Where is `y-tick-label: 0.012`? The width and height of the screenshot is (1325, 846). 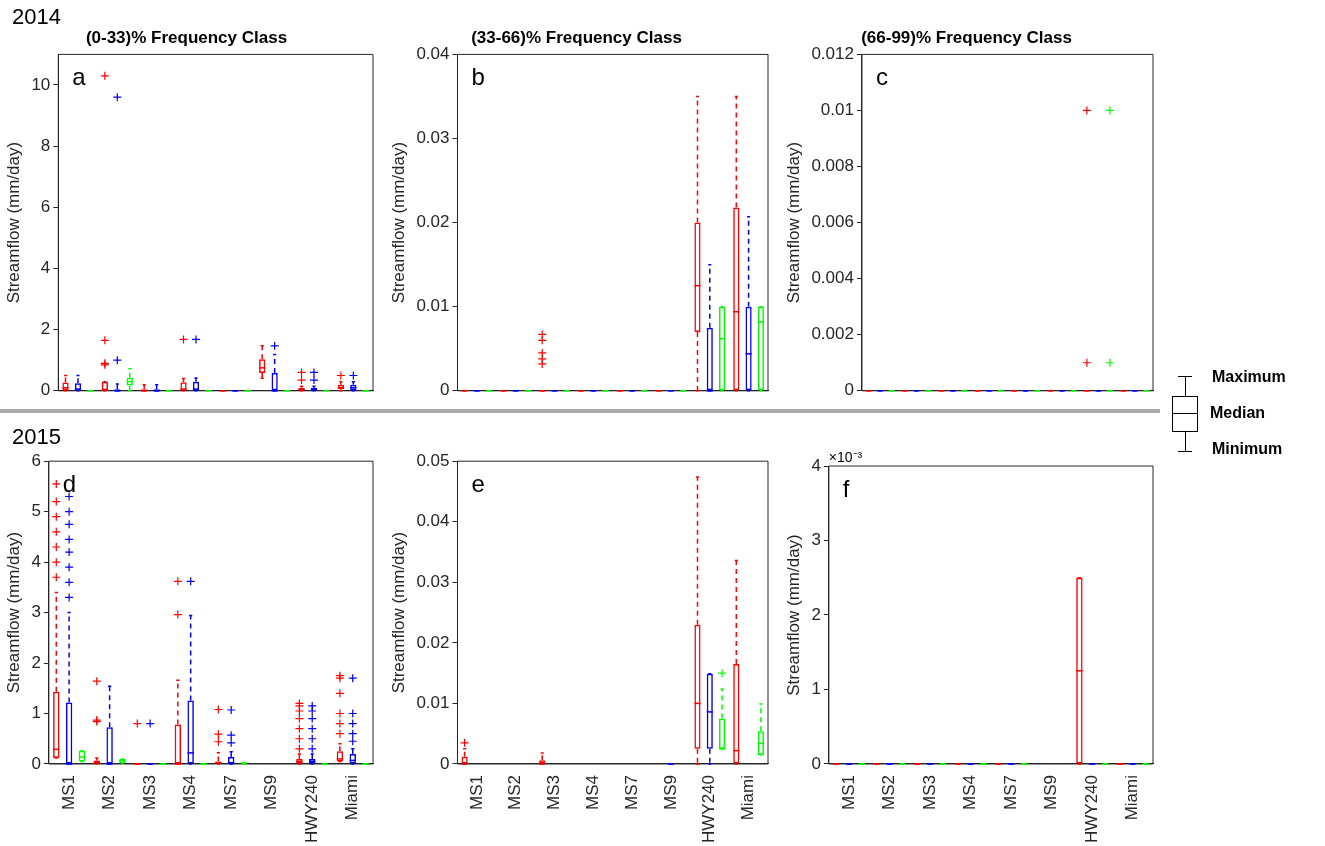 y-tick-label: 0.012 is located at coordinates (832, 54).